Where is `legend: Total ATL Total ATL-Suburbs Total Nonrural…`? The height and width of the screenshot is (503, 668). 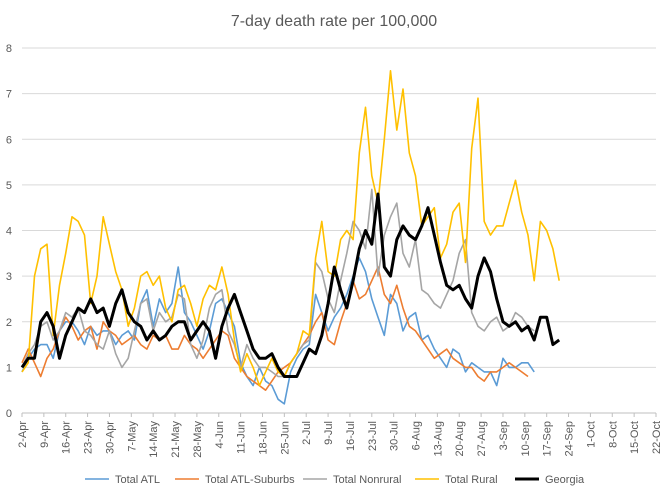 legend: Total ATL Total ATL-Suburbs Total Nonrural… is located at coordinates (335, 480).